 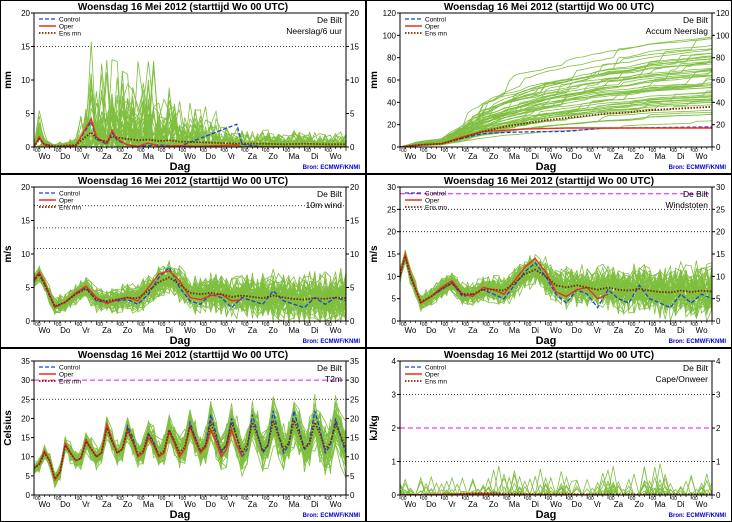 I want to click on y-tick-label: 30, so click(x=391, y=187).